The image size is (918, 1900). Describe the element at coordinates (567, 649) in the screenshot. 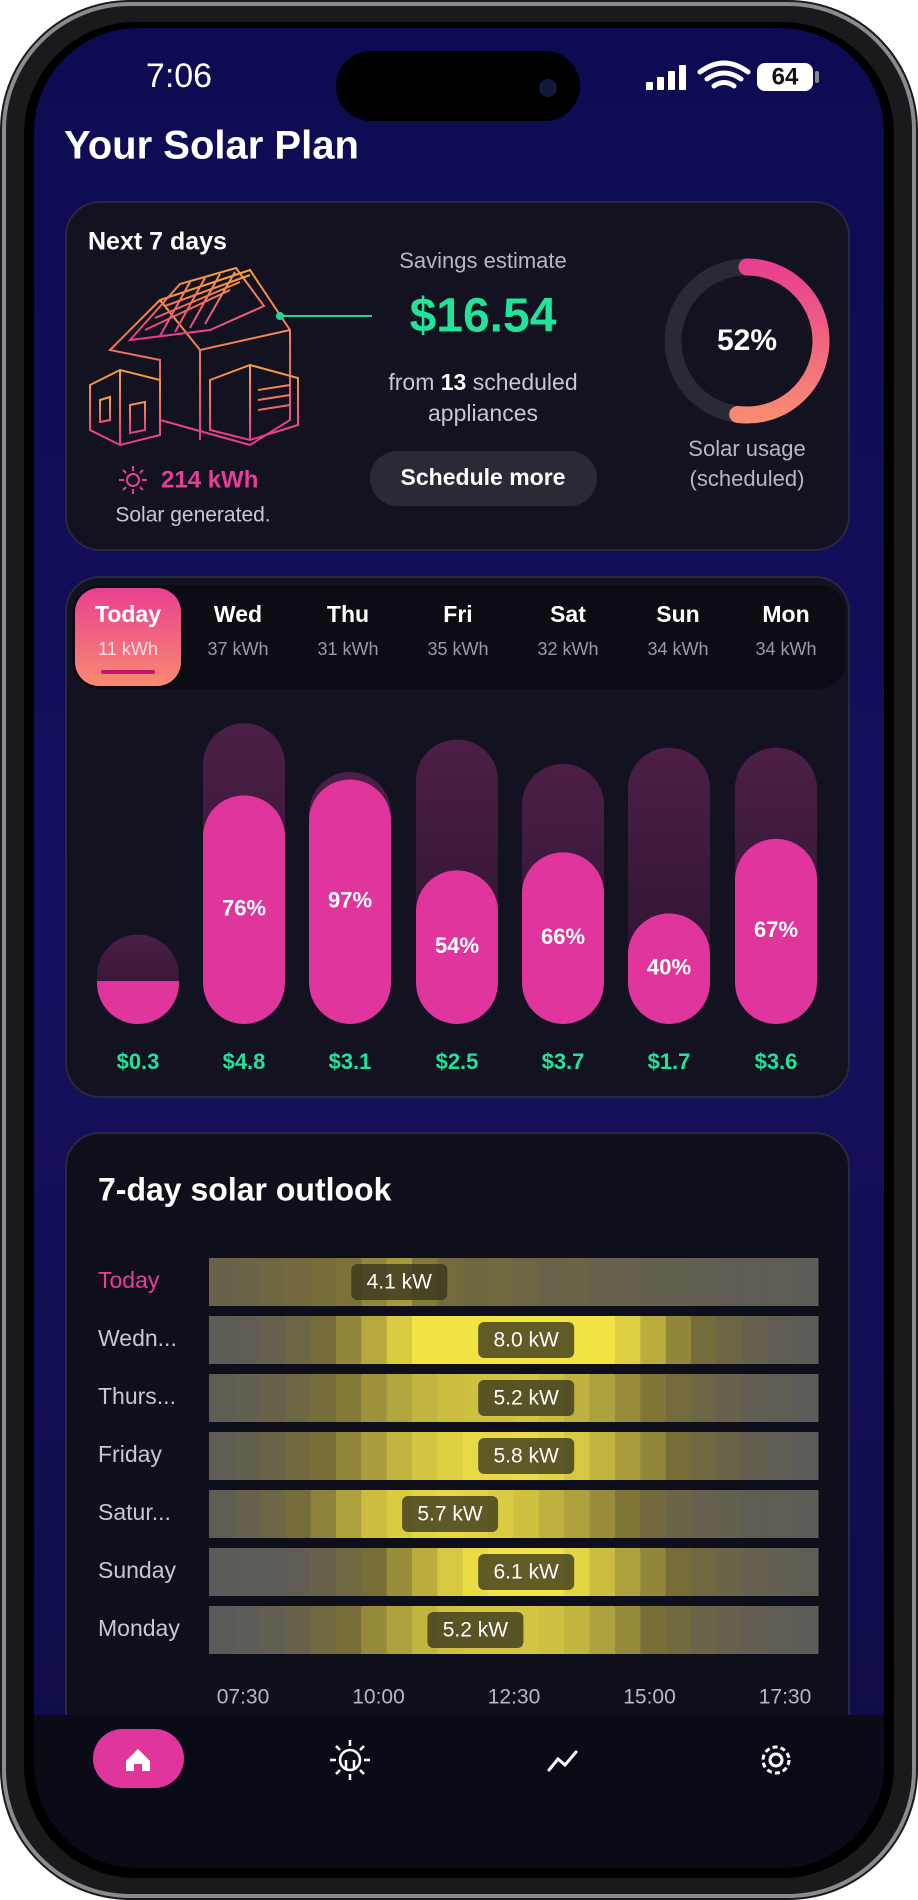

I see `tab-energy: 32 kWh` at that location.